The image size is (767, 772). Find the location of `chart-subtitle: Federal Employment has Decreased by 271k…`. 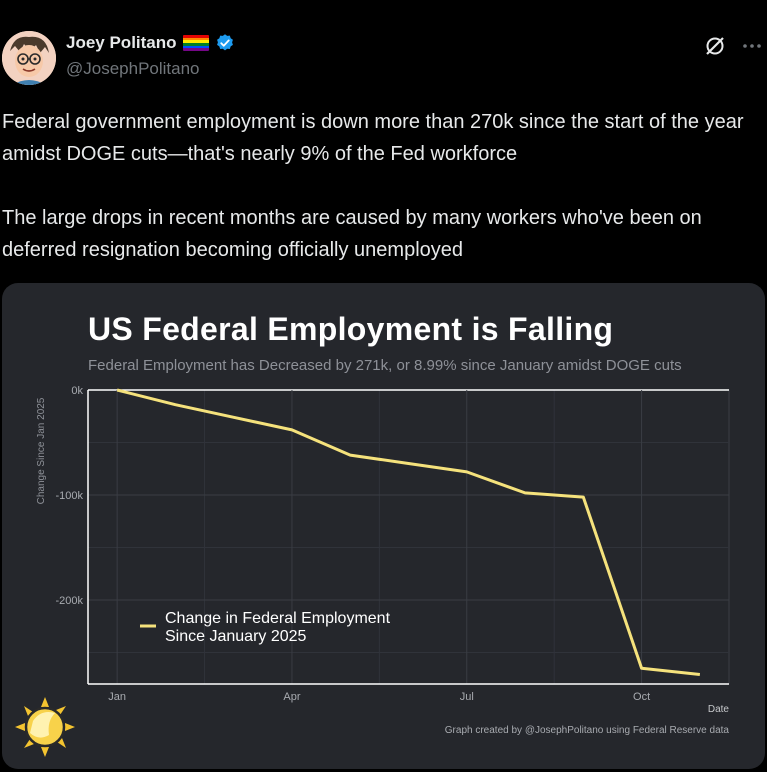

chart-subtitle: Federal Employment has Decreased by 271k… is located at coordinates (385, 365).